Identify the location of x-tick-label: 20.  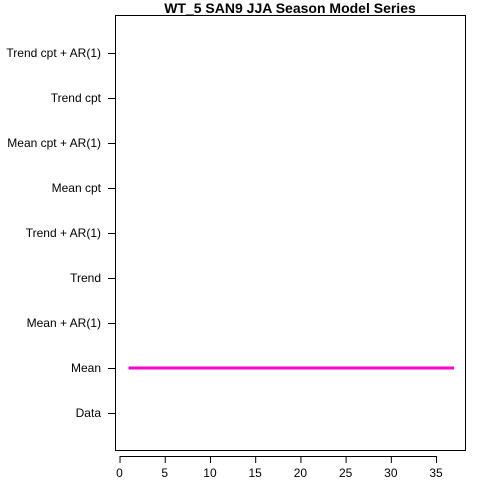
(301, 473).